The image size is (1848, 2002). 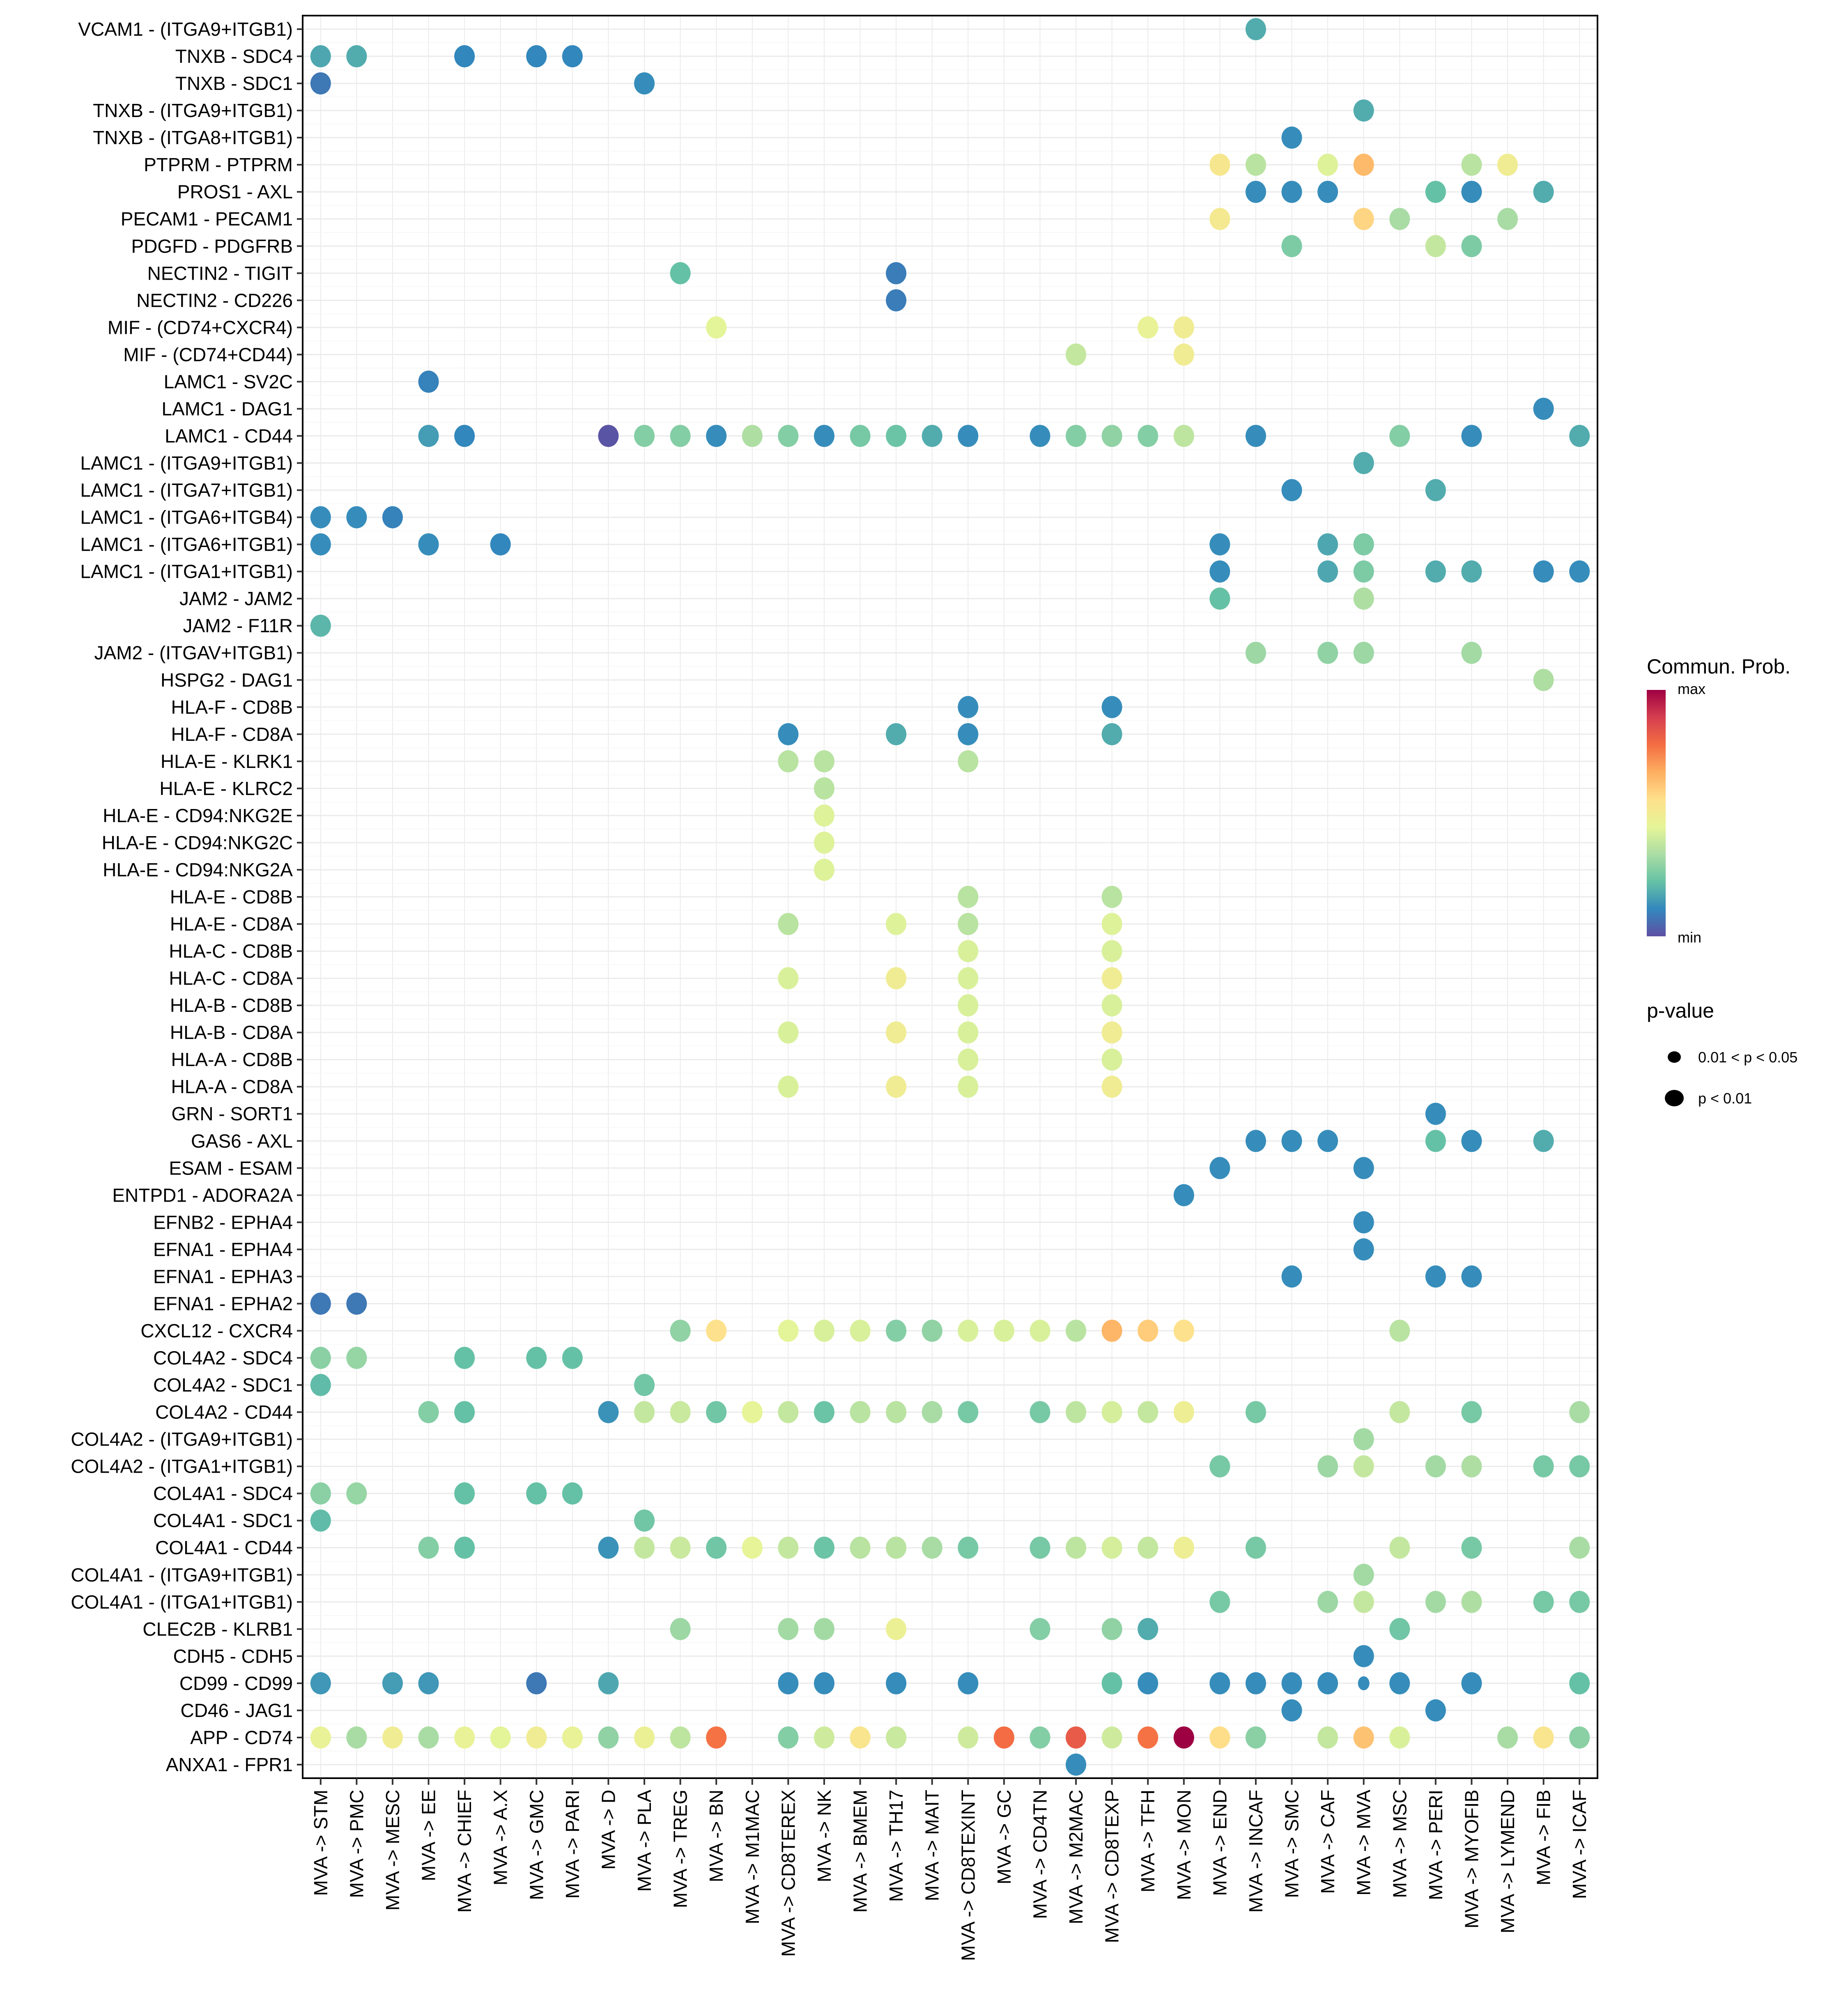 What do you see at coordinates (536, 1845) in the screenshot?
I see `x-tick-label: MVA -> GMC` at bounding box center [536, 1845].